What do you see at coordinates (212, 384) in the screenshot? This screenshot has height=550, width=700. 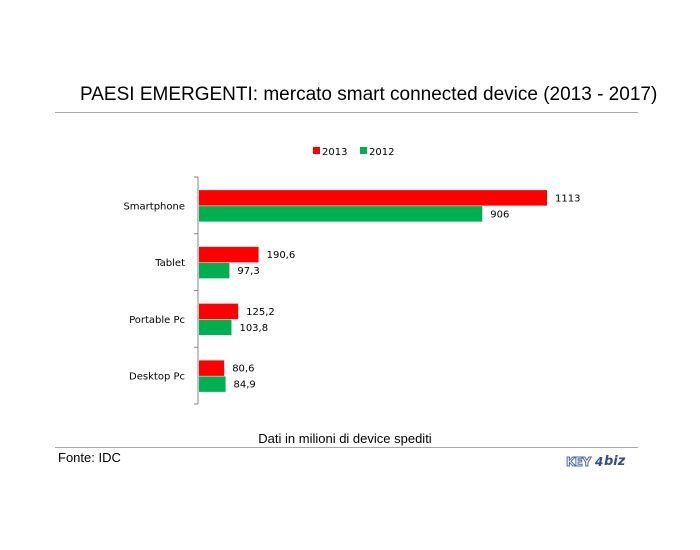 I see `bar-desktop-pc-2012` at bounding box center [212, 384].